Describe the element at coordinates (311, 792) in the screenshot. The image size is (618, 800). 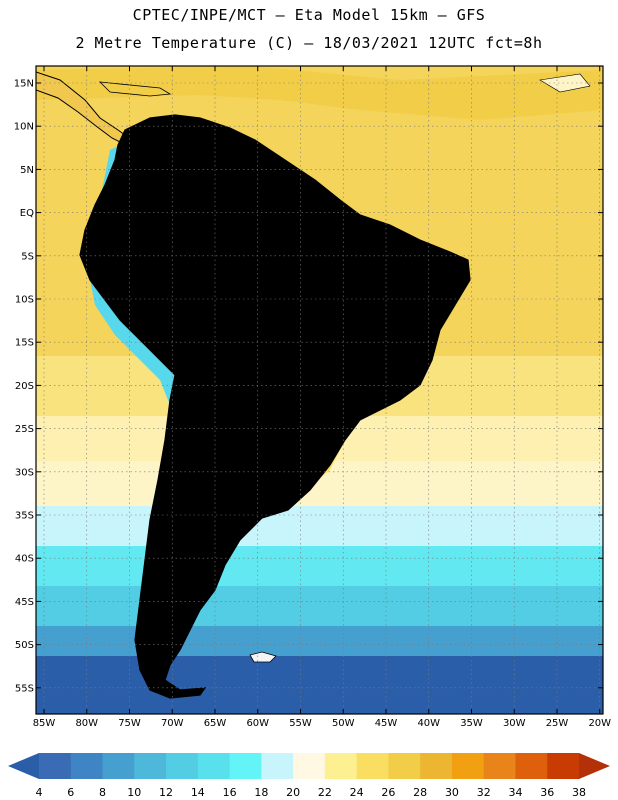
I see `colorbar-labels: 4 6 8 10 12 14 16 18 20 22 24 26 28 30 32 34 36 38` at that location.